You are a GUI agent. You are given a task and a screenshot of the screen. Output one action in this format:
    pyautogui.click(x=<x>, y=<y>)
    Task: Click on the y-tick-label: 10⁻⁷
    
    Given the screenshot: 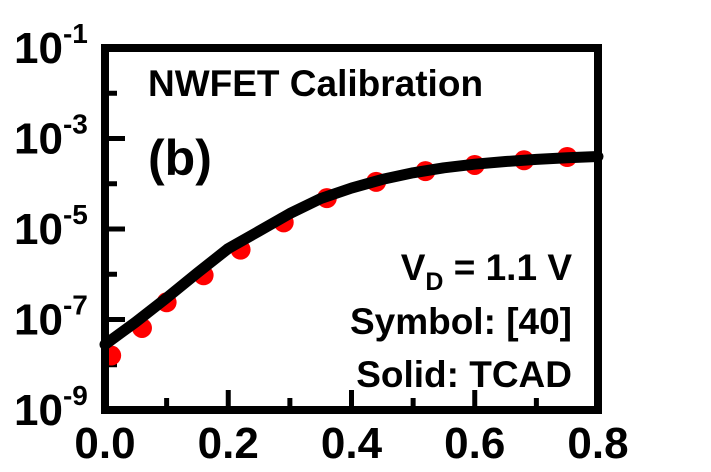 What is the action you would take?
    pyautogui.click(x=51, y=317)
    